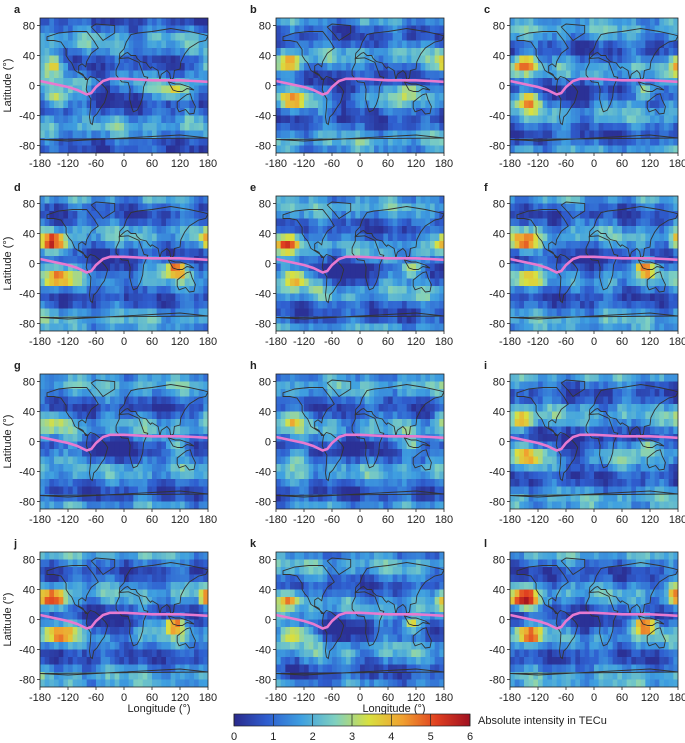 The image size is (685, 743). Describe the element at coordinates (594, 138) in the screenshot. I see `coastline` at that location.